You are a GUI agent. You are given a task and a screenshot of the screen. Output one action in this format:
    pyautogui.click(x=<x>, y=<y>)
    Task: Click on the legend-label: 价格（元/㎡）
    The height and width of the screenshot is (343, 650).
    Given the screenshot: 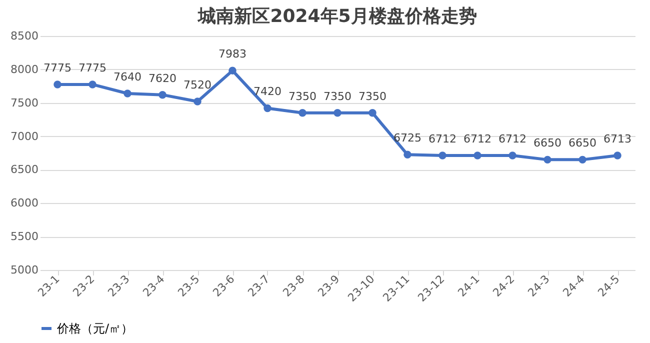 What is the action you would take?
    pyautogui.click(x=95, y=329)
    